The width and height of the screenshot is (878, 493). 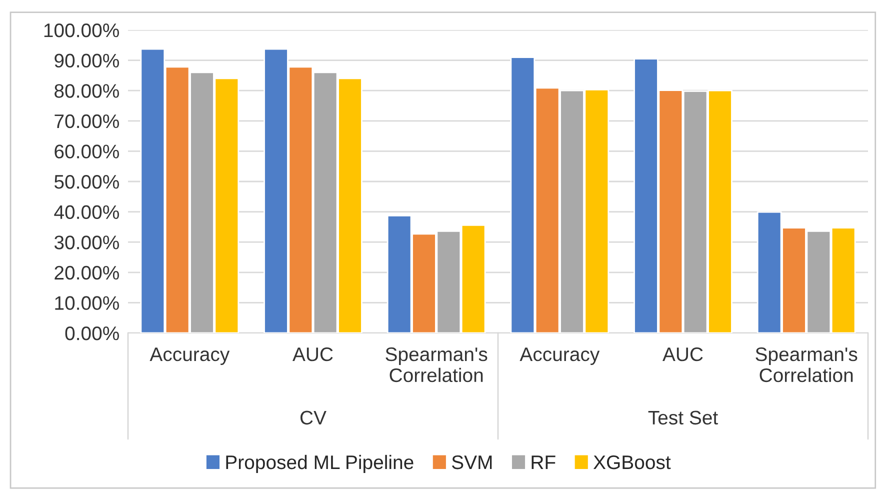 I want to click on y-tick-label: 30.00%, so click(x=86, y=243).